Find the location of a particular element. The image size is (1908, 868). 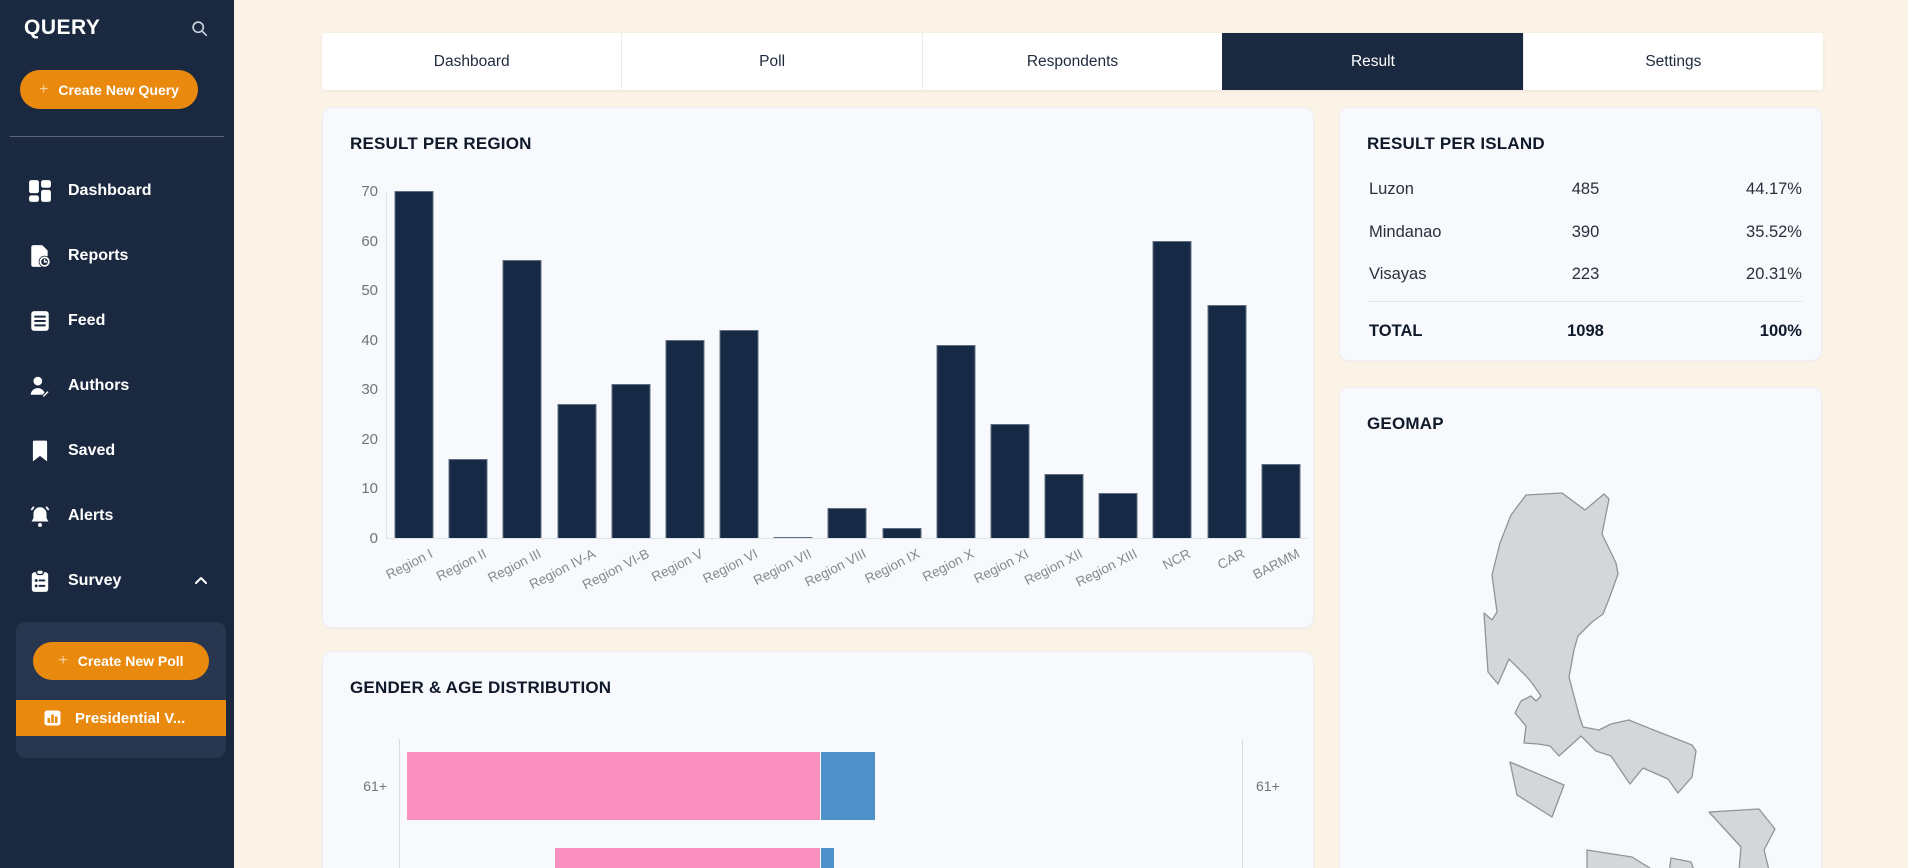

island-count: 390 is located at coordinates (1585, 232).